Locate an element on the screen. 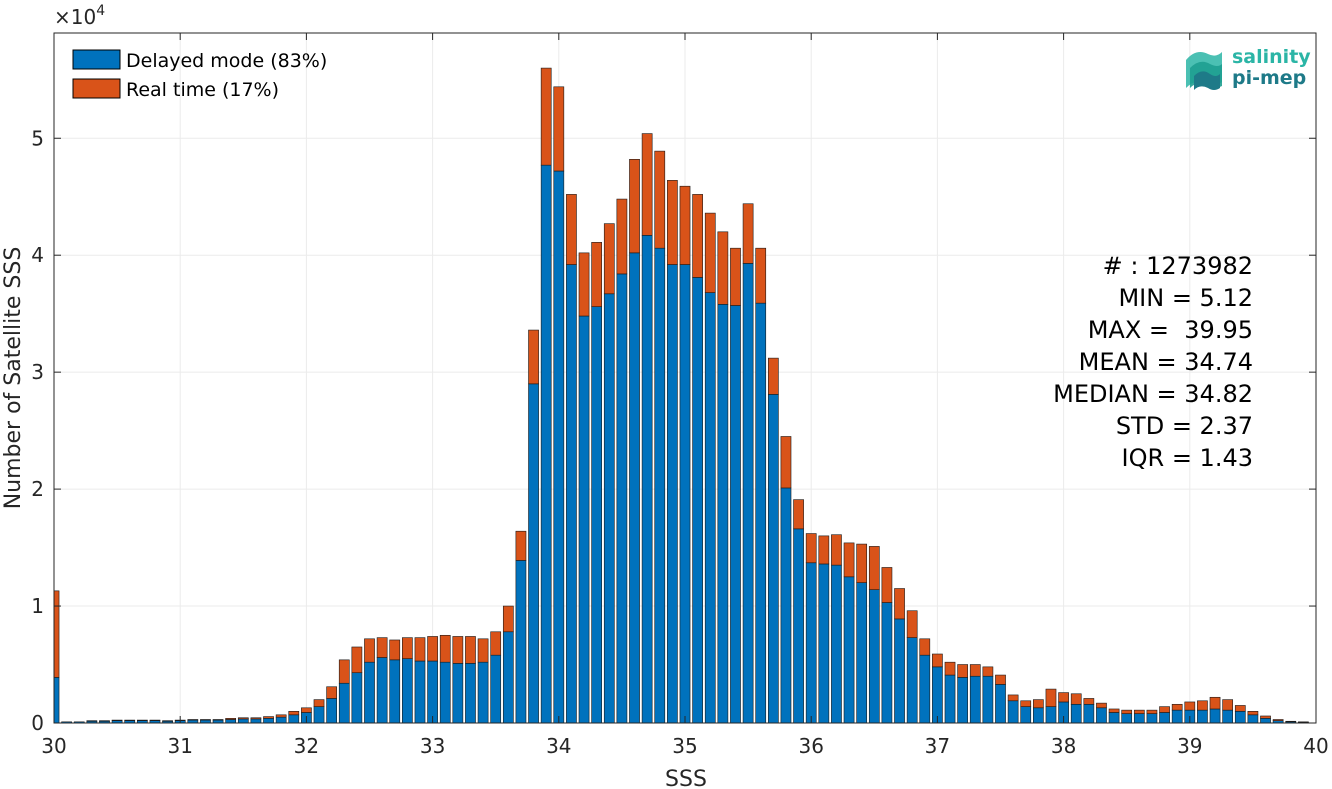  salinity-pimep-logo: salinity pi-mep is located at coordinates (1248, 68).